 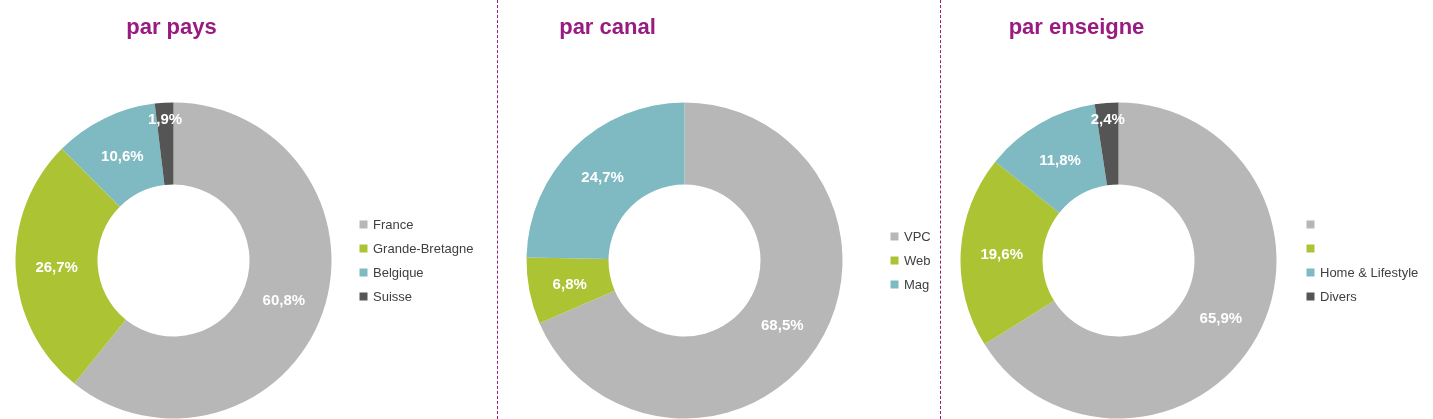 What do you see at coordinates (393, 296) in the screenshot?
I see `legend-label: Suisse` at bounding box center [393, 296].